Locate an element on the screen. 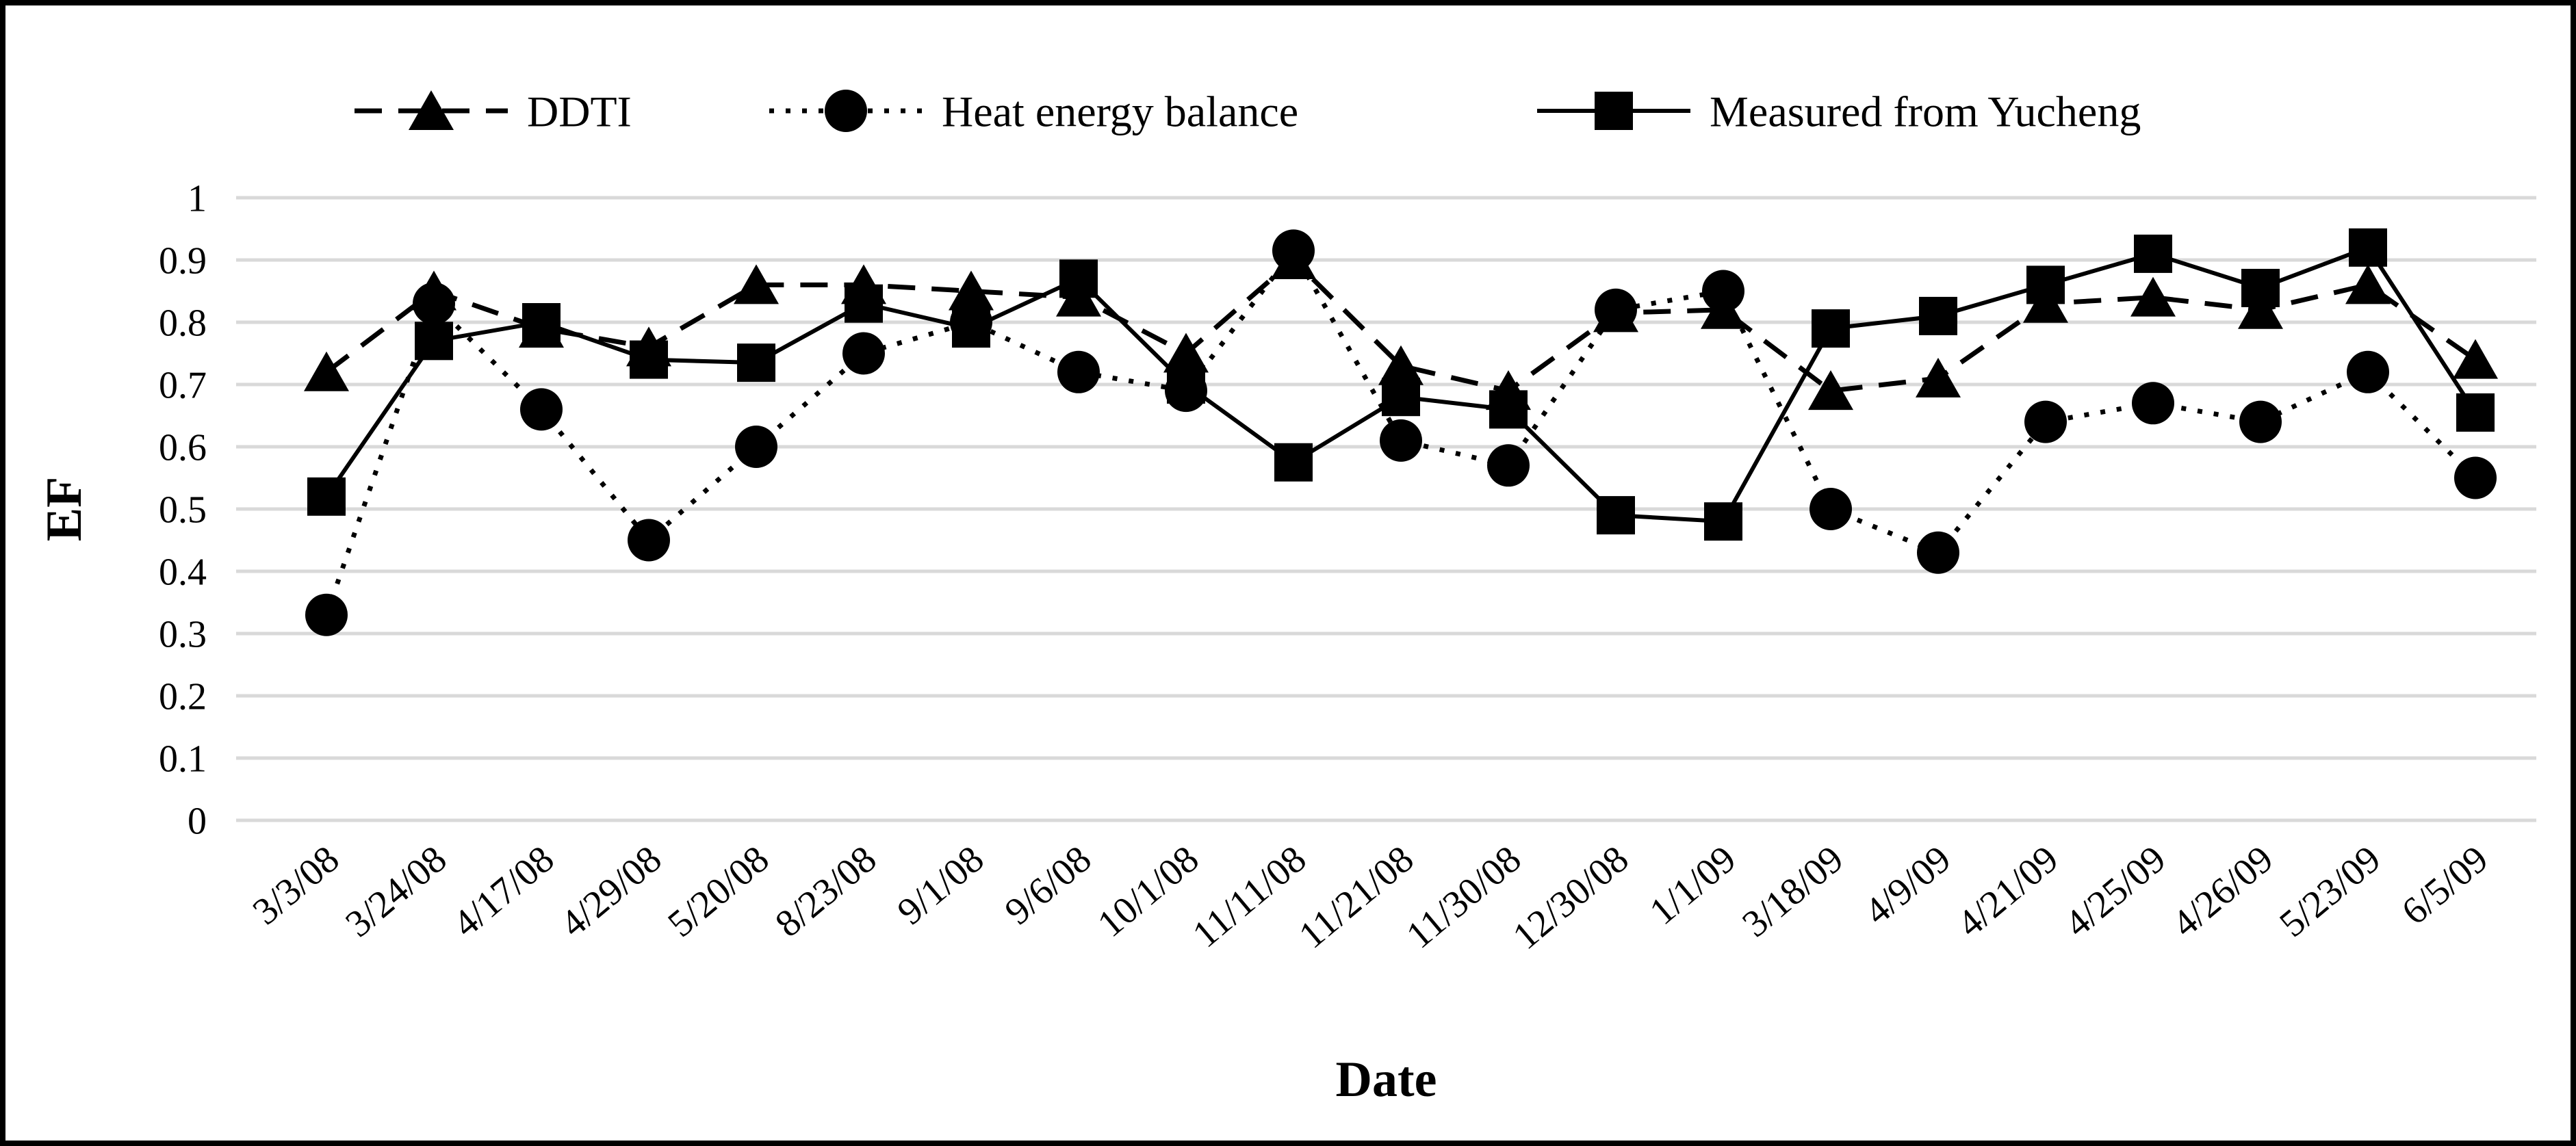 This screenshot has height=1146, width=2576. x-tick-label: 9/6/08 is located at coordinates (1048, 885).